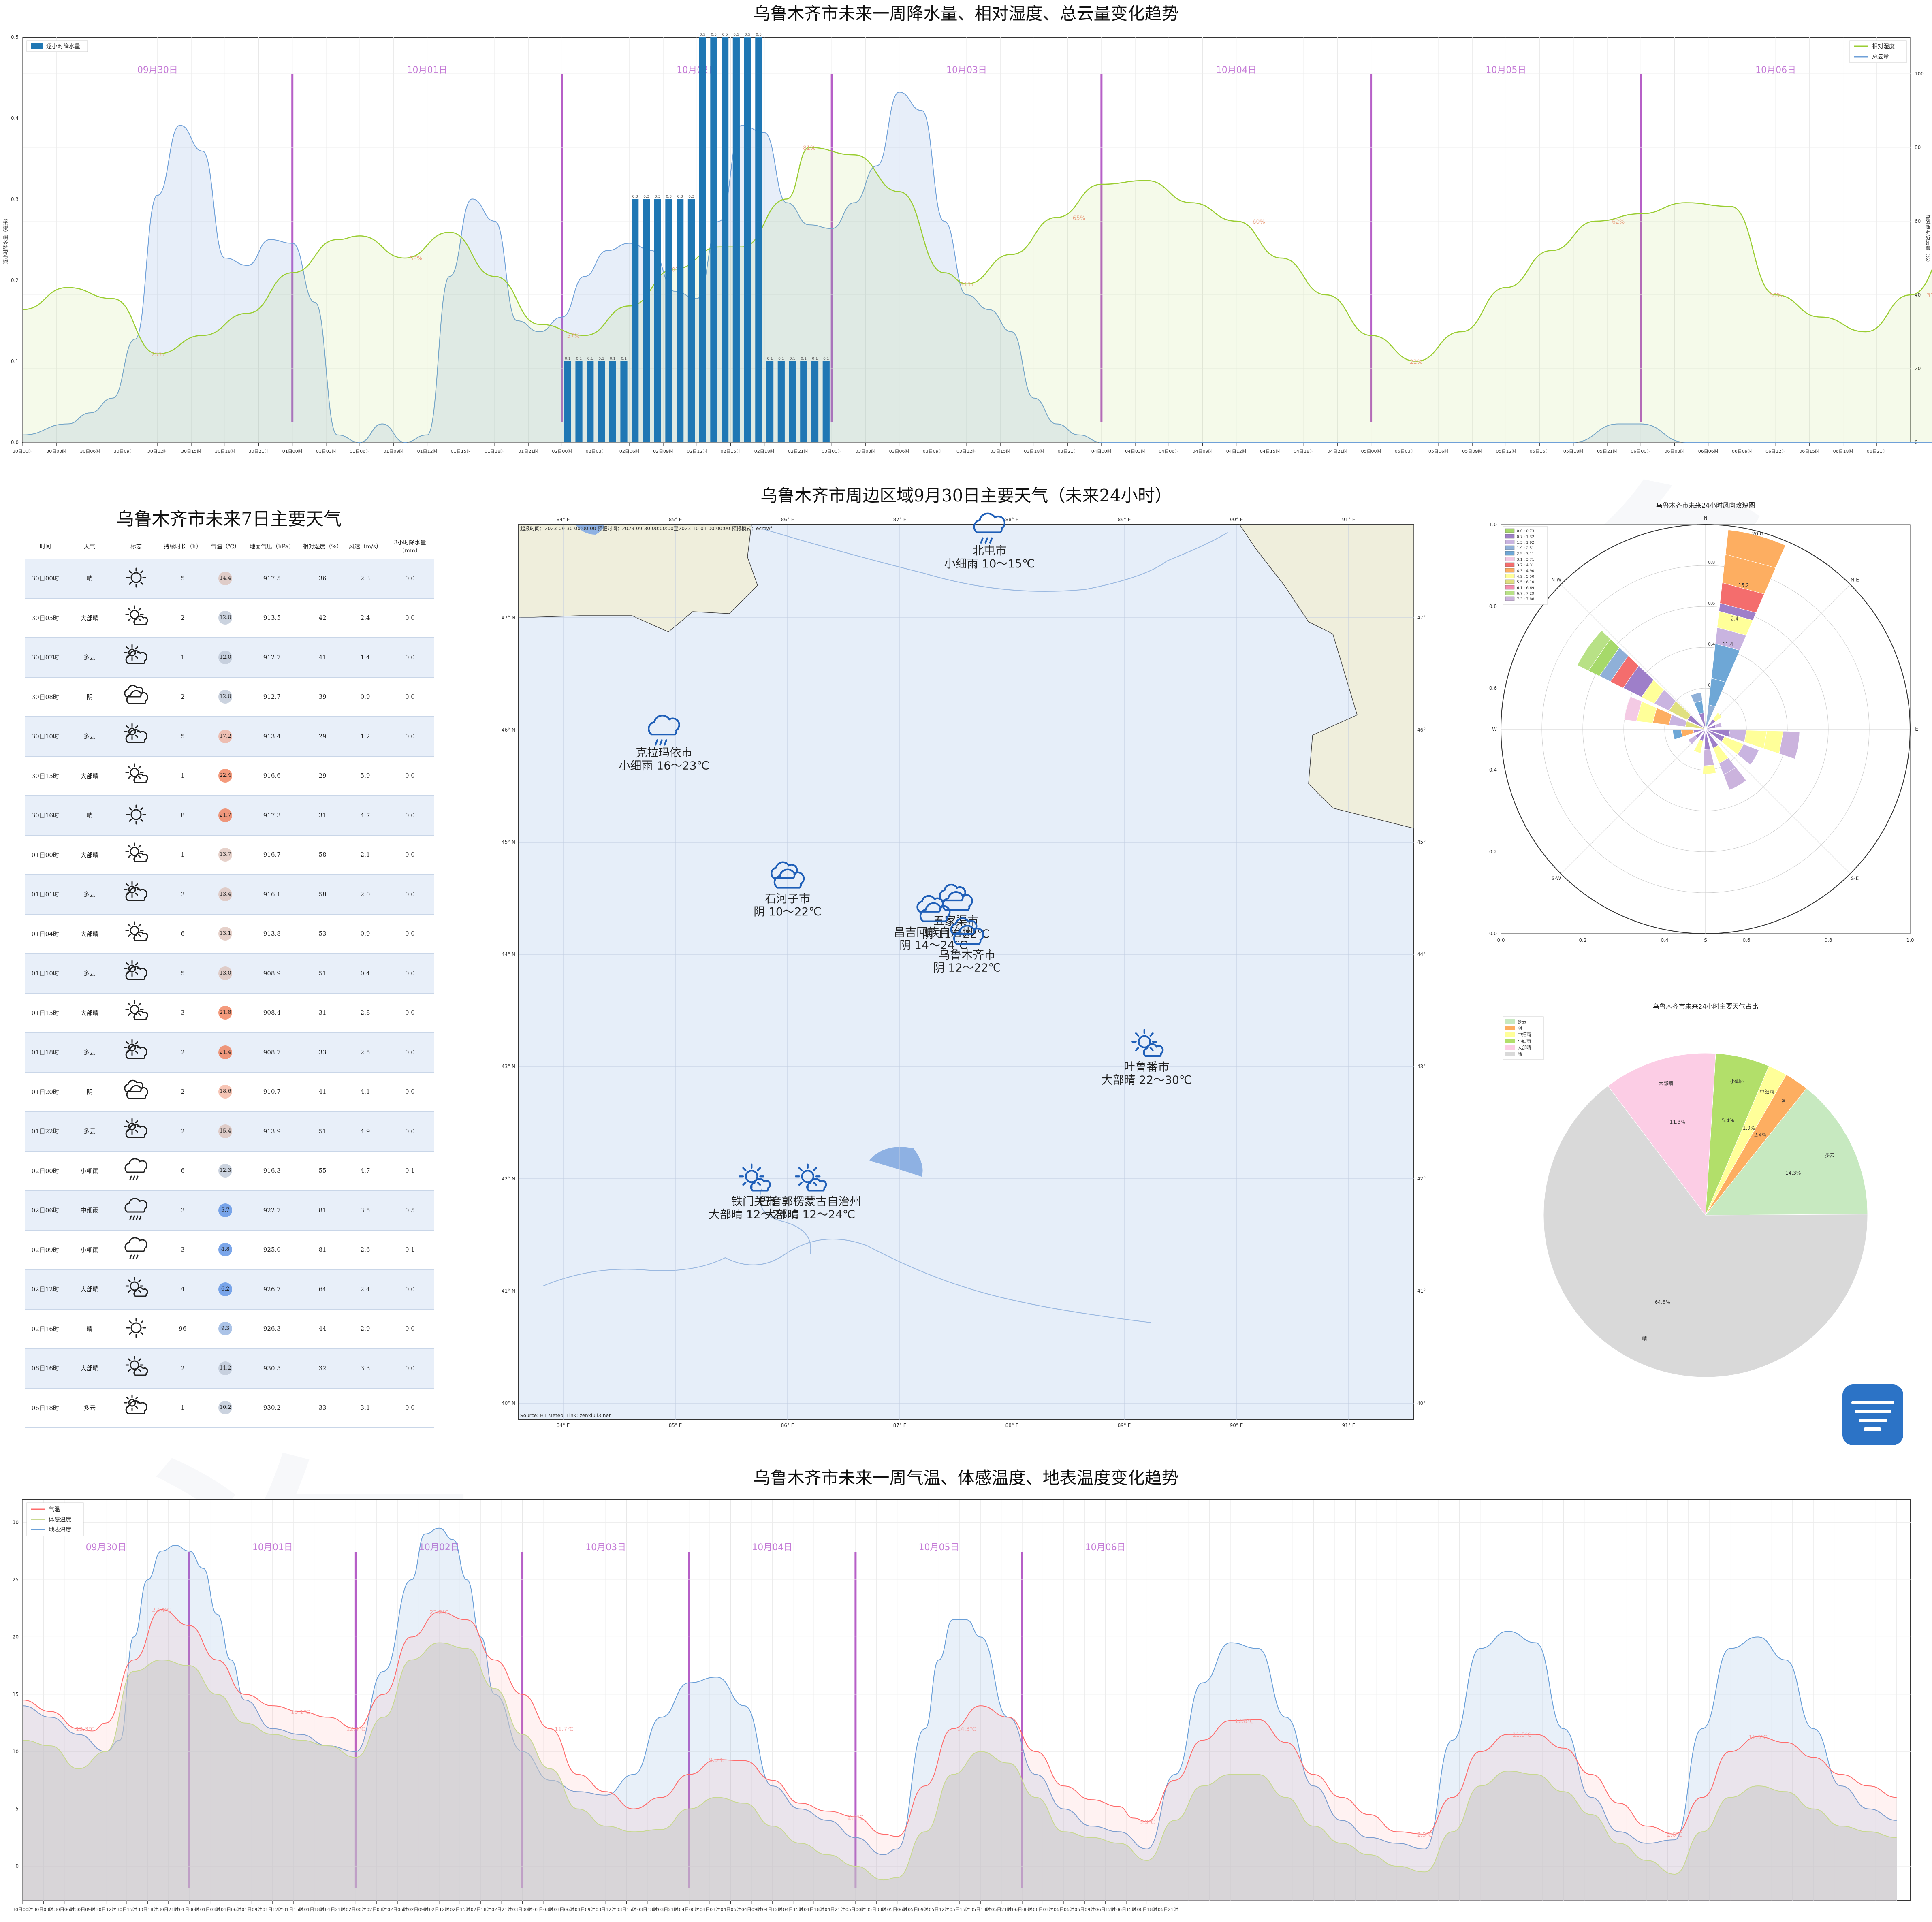  I want to click on humidity-data-label: 60%, so click(1259, 222).